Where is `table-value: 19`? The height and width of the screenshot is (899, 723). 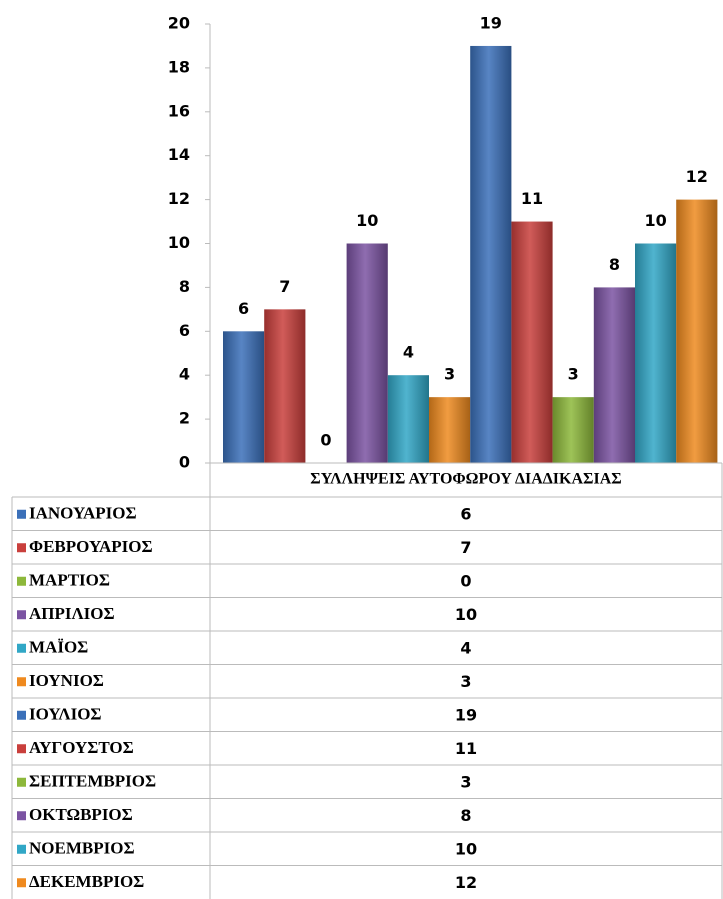 table-value: 19 is located at coordinates (466, 714).